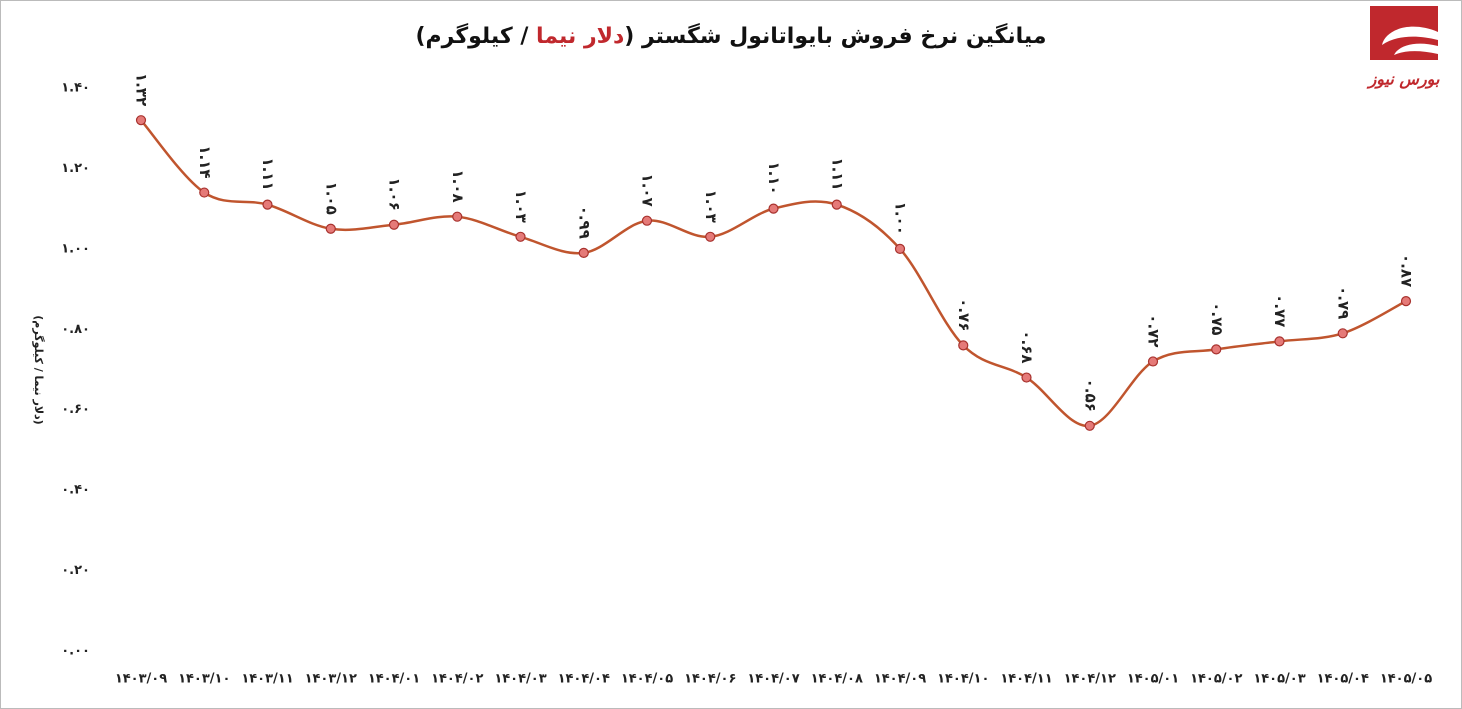 This screenshot has width=1462, height=709. I want to click on x-tick-label: ۱۴۰۵/۰۳, so click(1279, 679).